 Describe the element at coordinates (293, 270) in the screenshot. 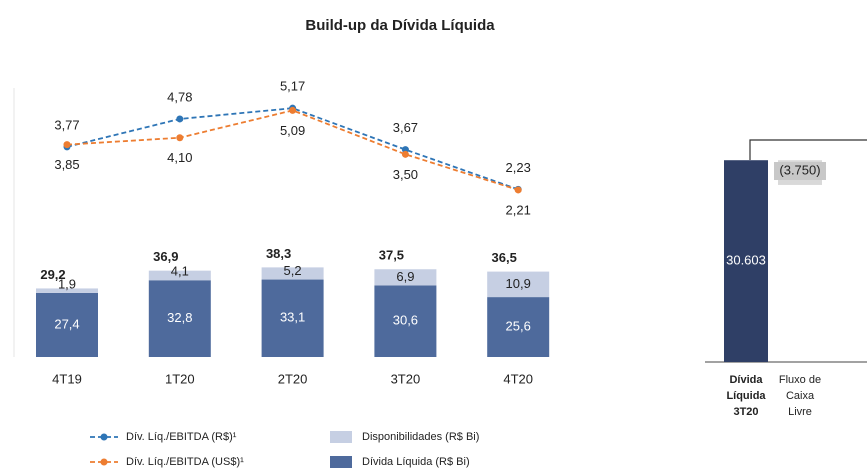

I see `data-label: 5,2` at that location.